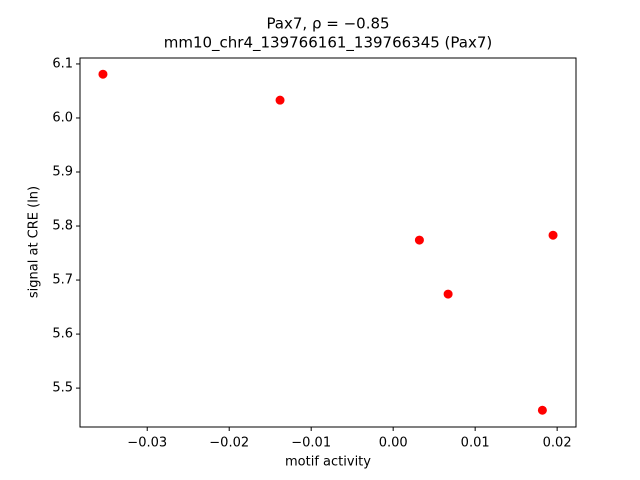  What do you see at coordinates (147, 443) in the screenshot?
I see `x-tick-label: −0.03` at bounding box center [147, 443].